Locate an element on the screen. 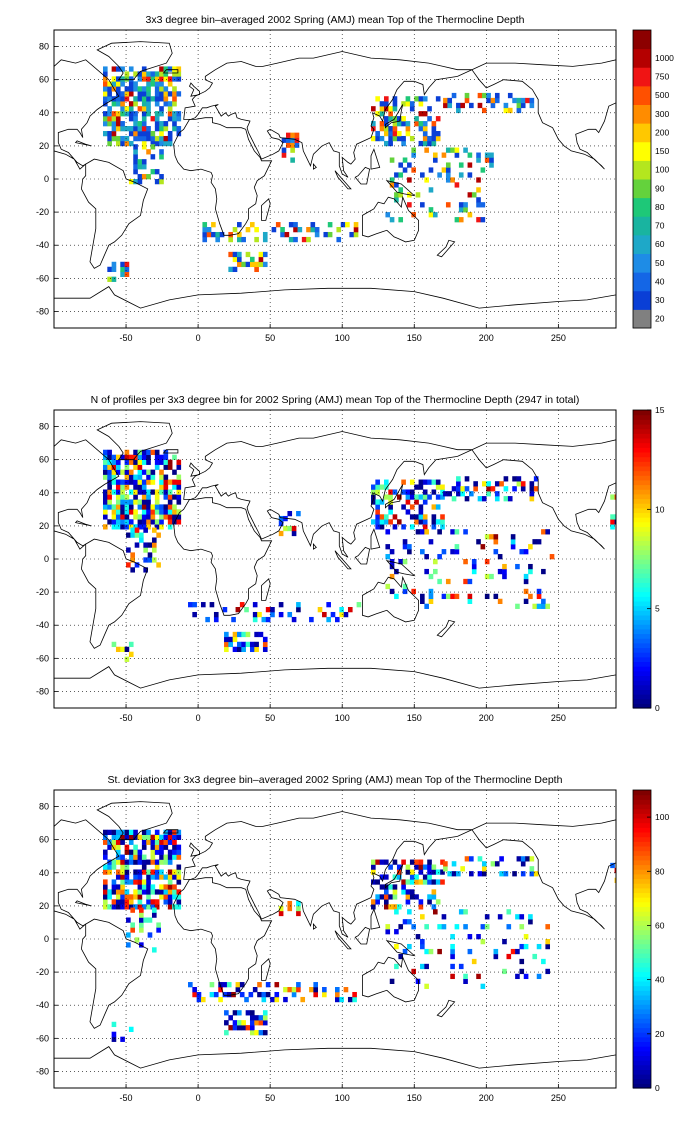  y-tick-label: -60 is located at coordinates (42, 658).